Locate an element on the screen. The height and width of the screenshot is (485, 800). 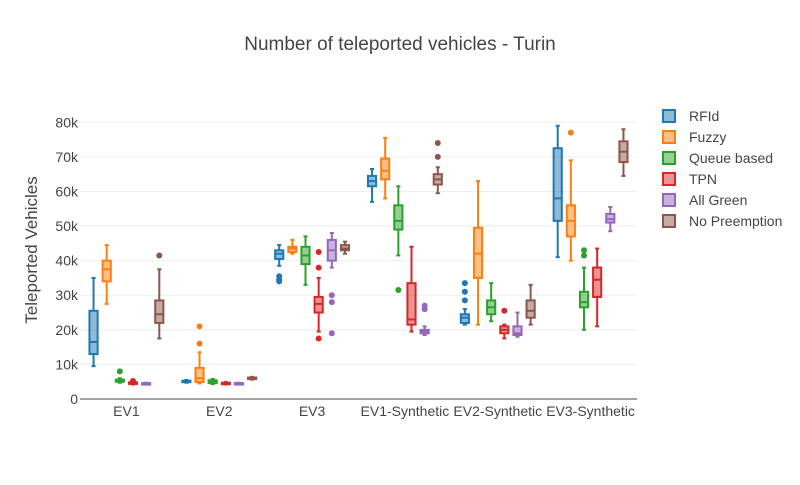
legend-item-all-green: All Green is located at coordinates (704, 200).